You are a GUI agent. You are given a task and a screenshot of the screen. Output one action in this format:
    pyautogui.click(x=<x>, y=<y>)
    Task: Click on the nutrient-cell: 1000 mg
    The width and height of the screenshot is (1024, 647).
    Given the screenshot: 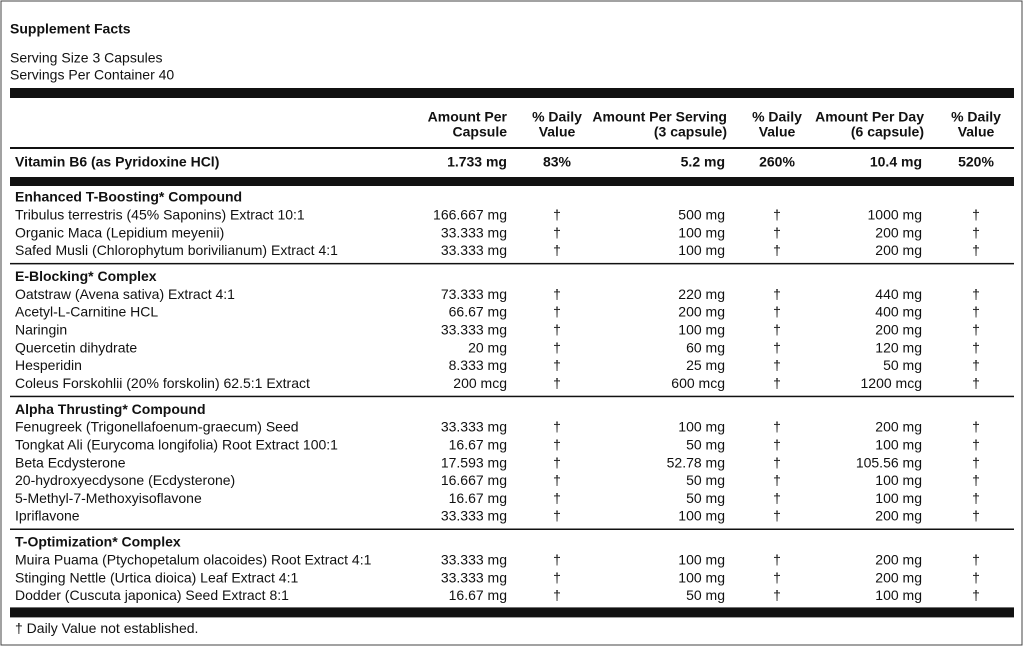 What is the action you would take?
    pyautogui.click(x=895, y=215)
    